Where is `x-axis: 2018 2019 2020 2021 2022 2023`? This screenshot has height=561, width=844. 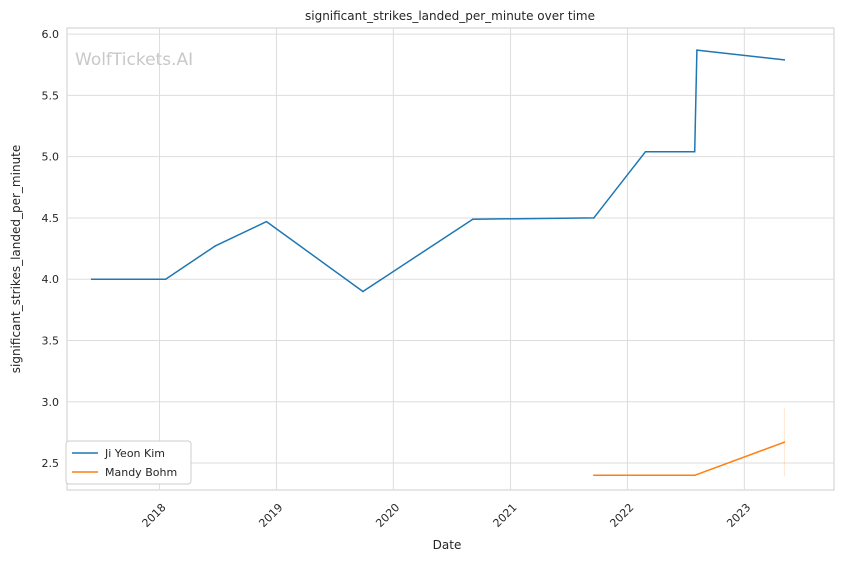 x-axis: 2018 2019 2020 2021 2022 2023 is located at coordinates (447, 515).